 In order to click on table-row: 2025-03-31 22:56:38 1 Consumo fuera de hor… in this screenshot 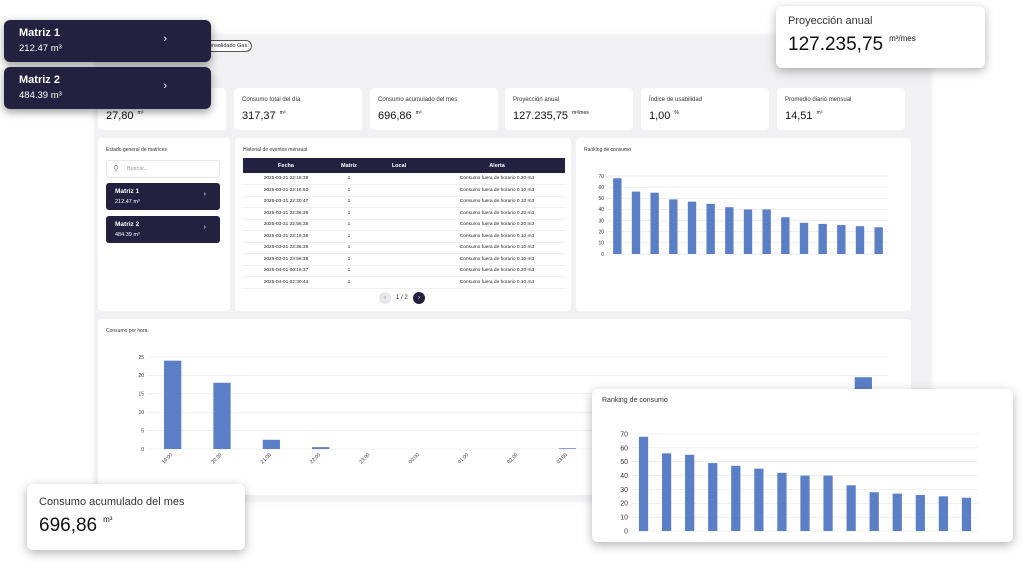, I will do `click(404, 225)`.